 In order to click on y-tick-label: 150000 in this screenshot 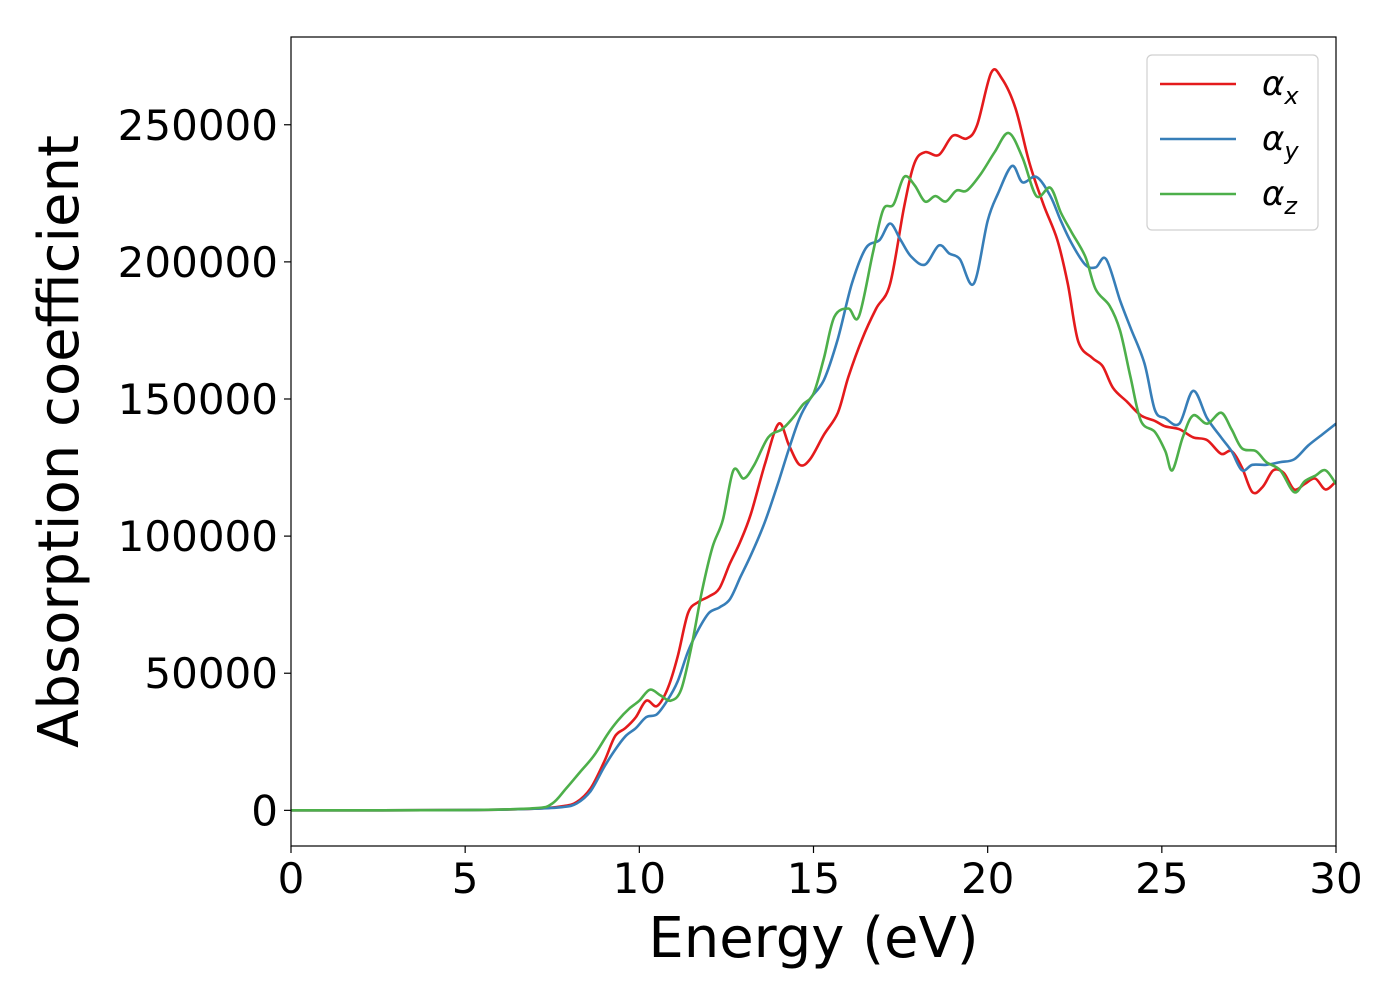, I will do `click(198, 399)`.